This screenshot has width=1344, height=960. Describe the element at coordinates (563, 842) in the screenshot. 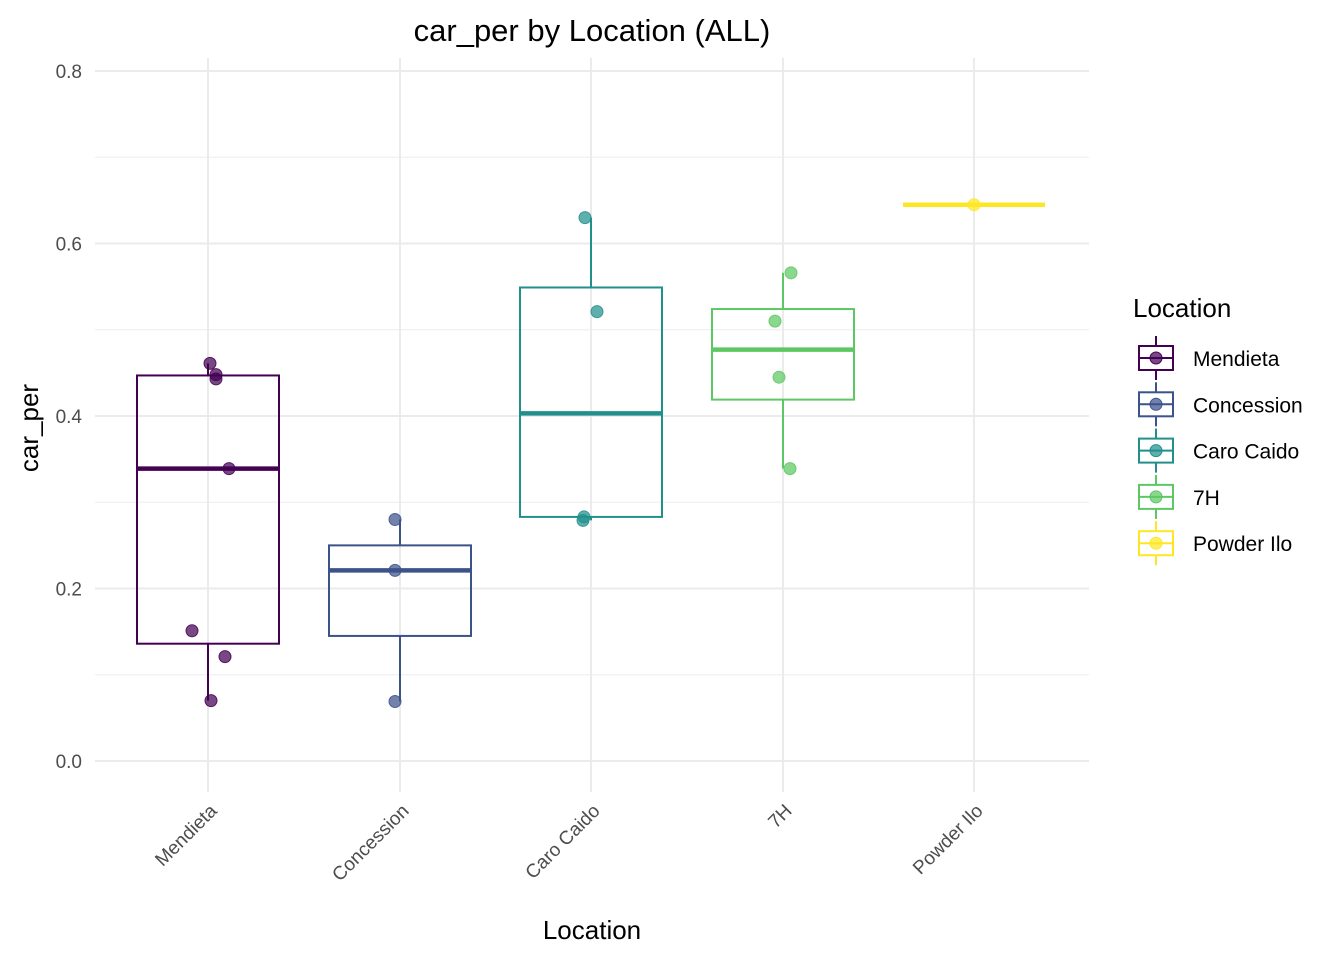

I see `x-tick-label: Caro Caido` at that location.